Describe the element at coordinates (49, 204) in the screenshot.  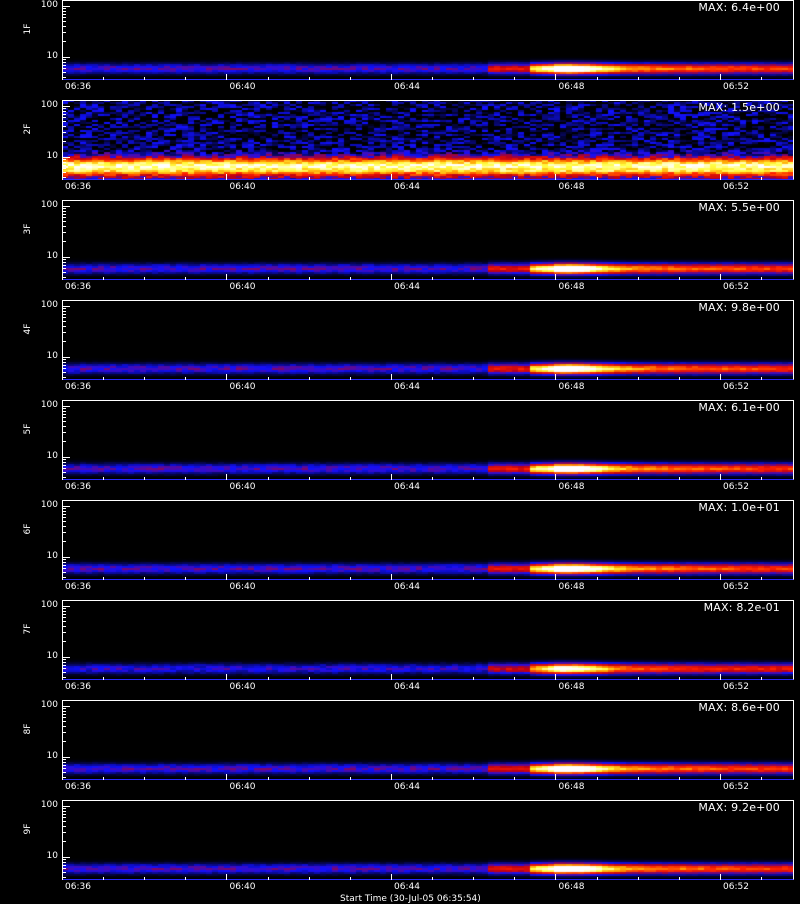
I see `y-tick-label: 100` at that location.